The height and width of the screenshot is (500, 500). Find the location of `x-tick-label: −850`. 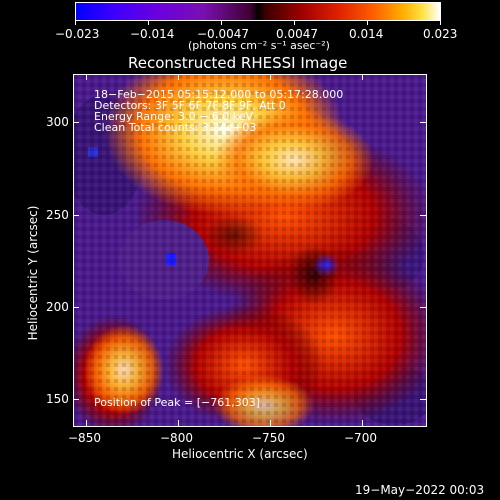

x-tick-label: −850 is located at coordinates (84, 438).